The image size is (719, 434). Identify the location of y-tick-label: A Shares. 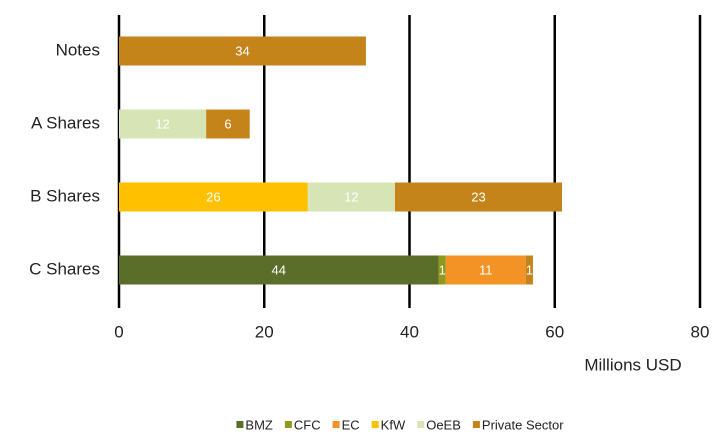
(65, 122).